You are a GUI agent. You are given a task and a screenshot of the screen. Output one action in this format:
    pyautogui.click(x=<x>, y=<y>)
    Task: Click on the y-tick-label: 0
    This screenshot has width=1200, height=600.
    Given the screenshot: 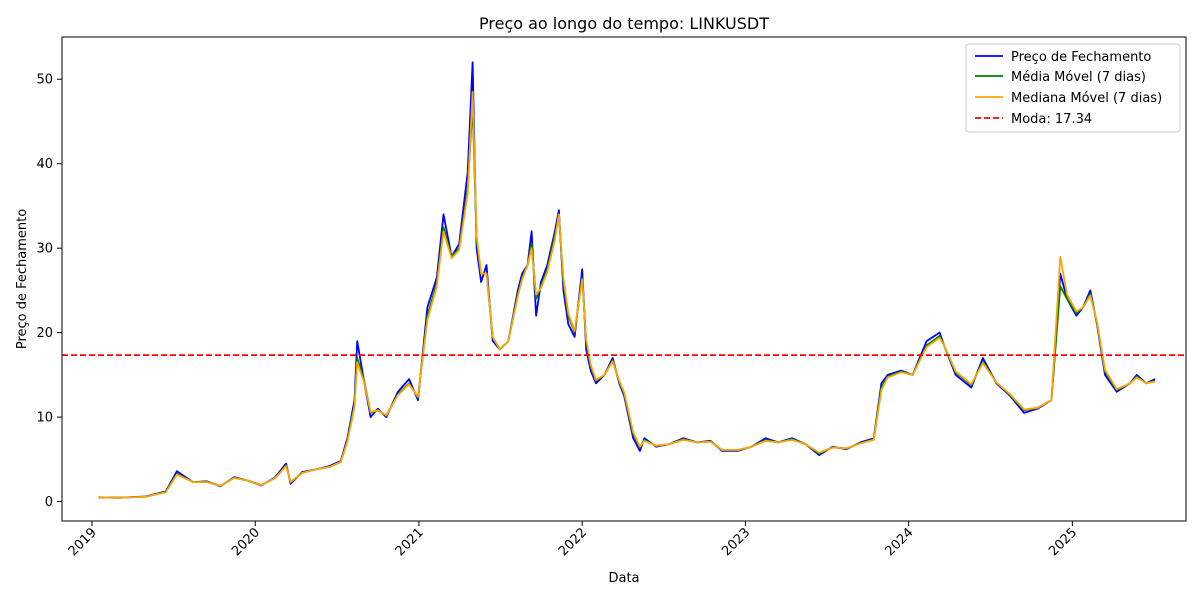 What is the action you would take?
    pyautogui.click(x=49, y=502)
    